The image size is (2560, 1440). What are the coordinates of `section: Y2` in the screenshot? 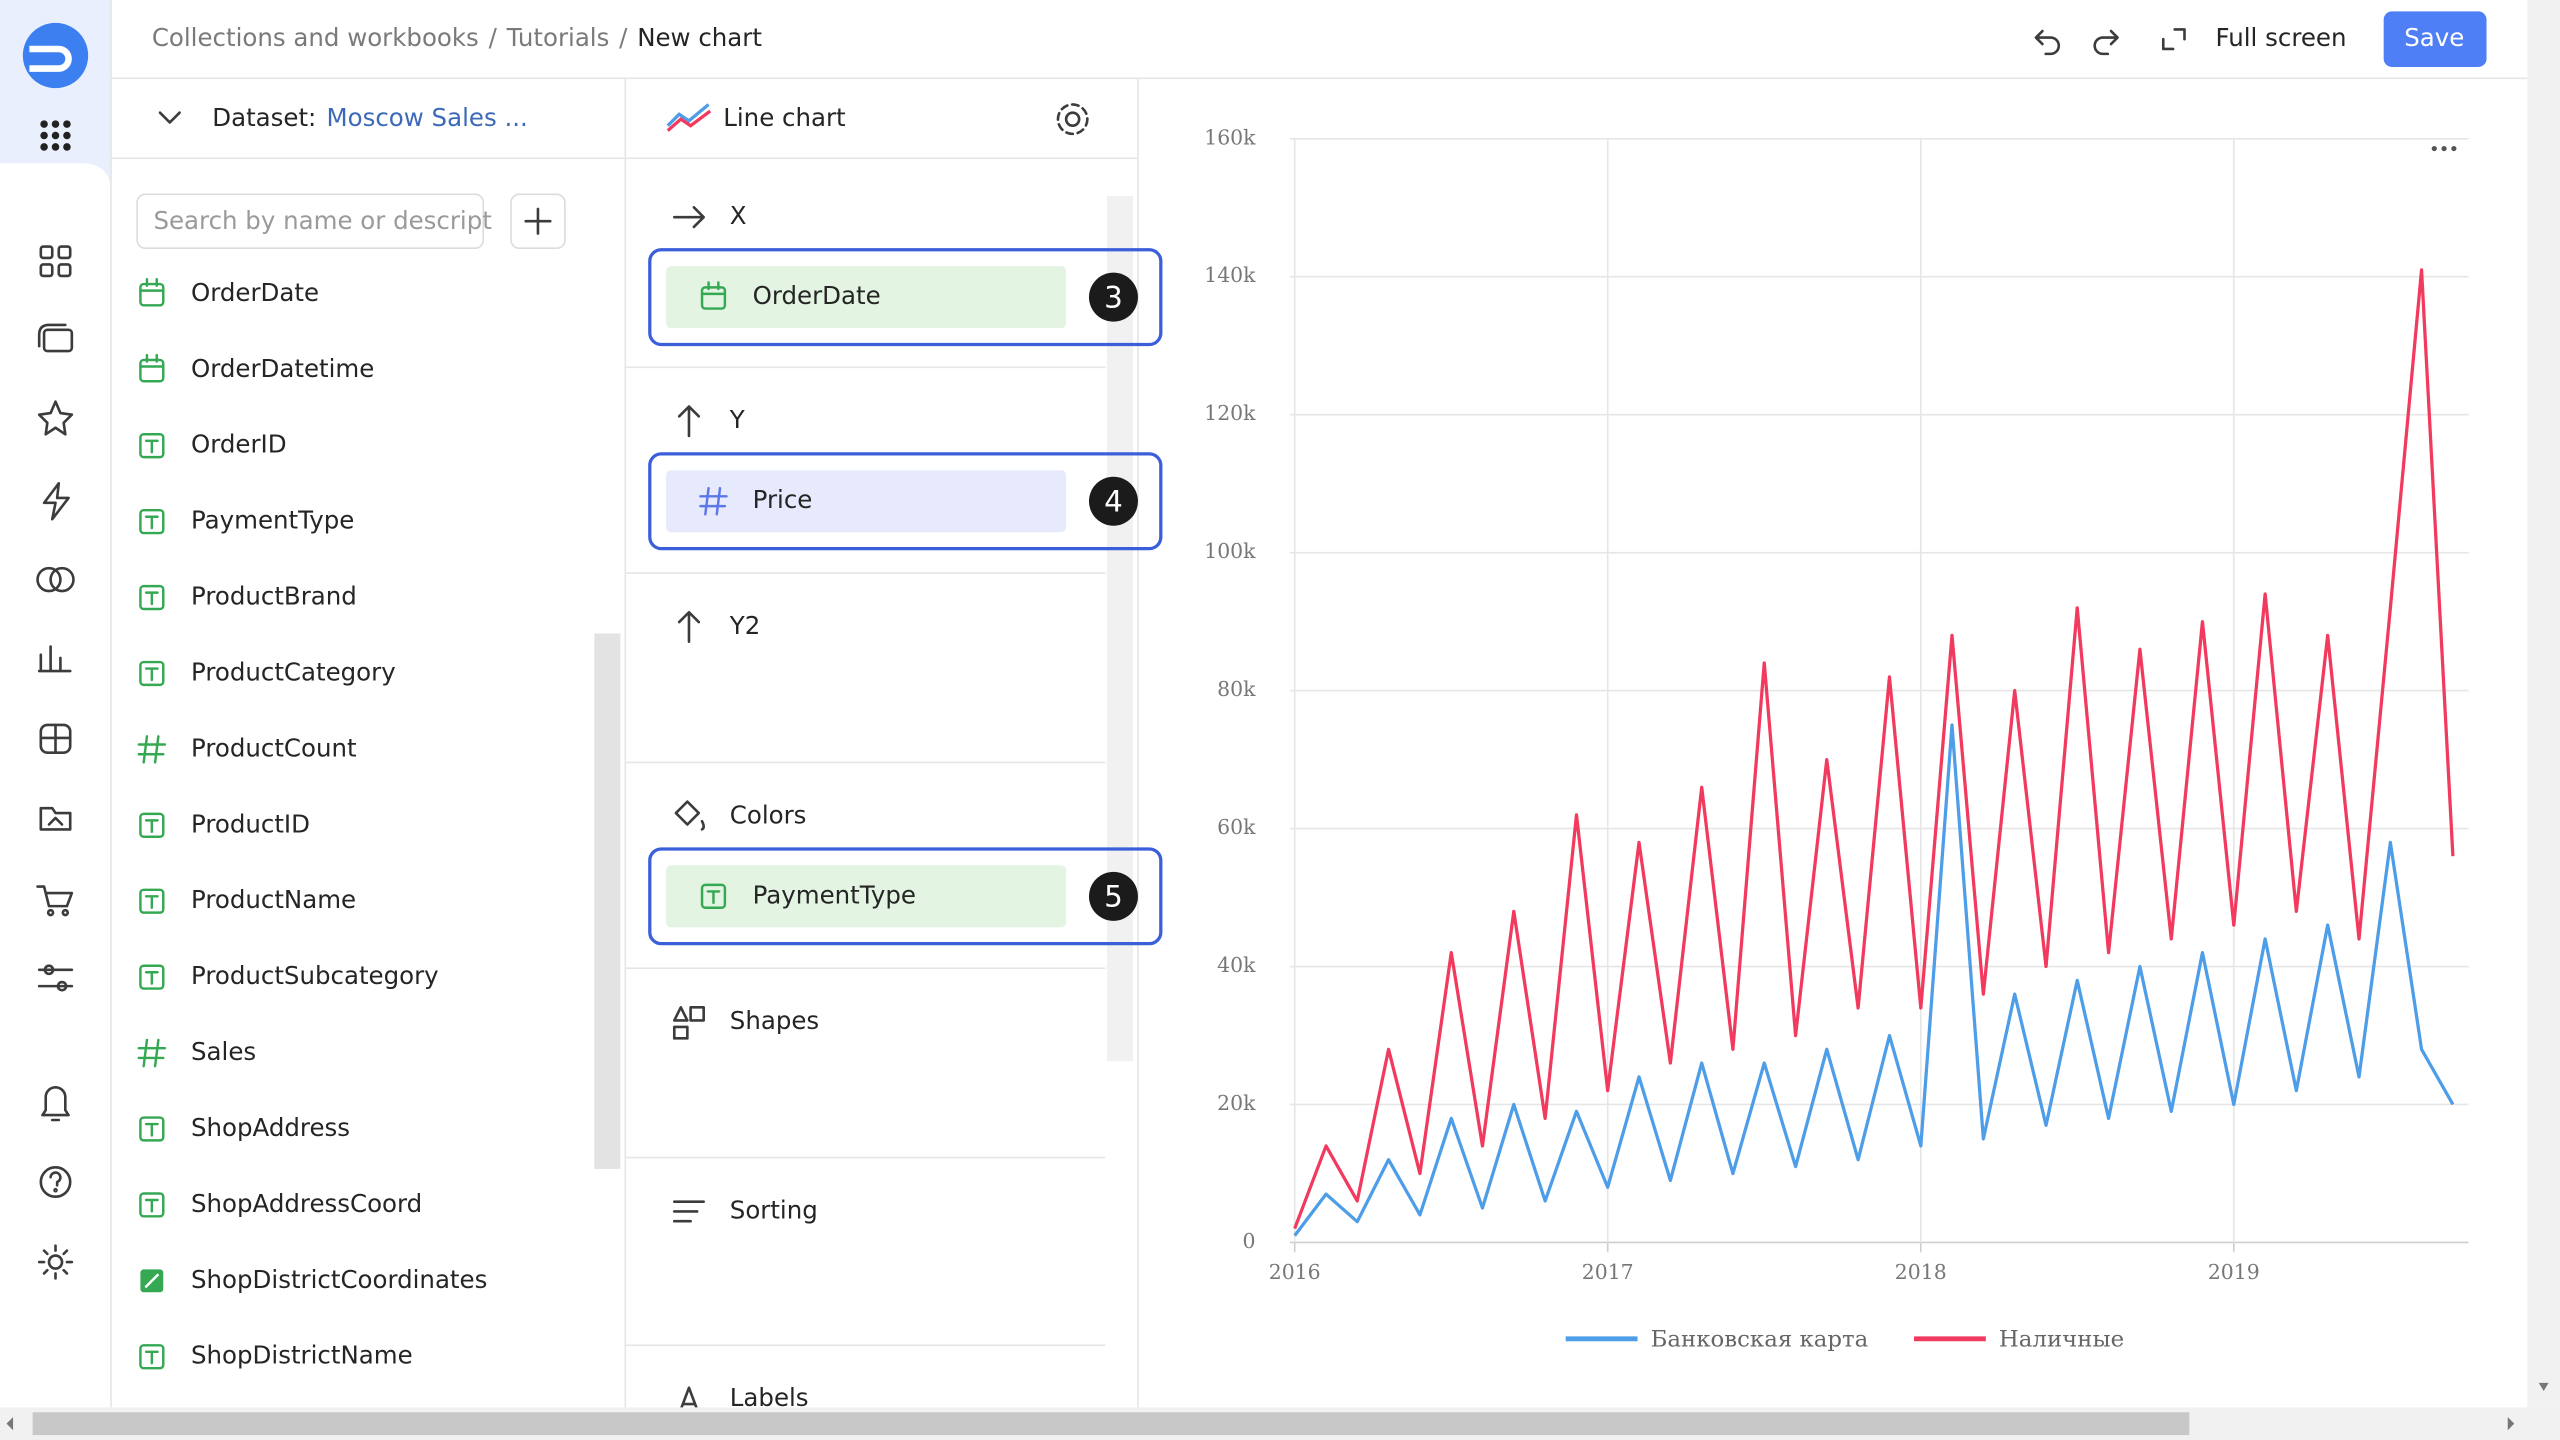 It's located at (865, 607).